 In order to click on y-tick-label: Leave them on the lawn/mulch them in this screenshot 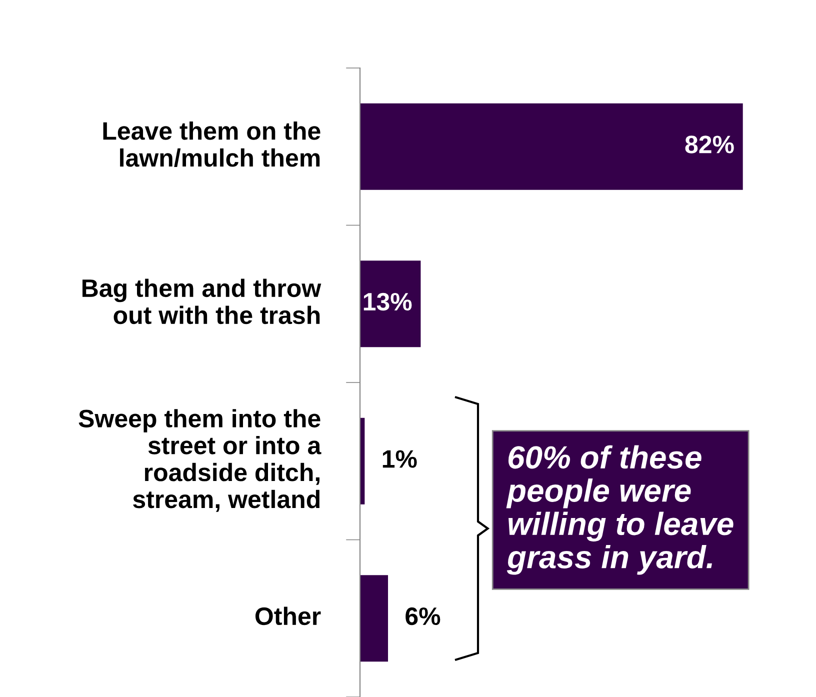, I will do `click(211, 145)`.